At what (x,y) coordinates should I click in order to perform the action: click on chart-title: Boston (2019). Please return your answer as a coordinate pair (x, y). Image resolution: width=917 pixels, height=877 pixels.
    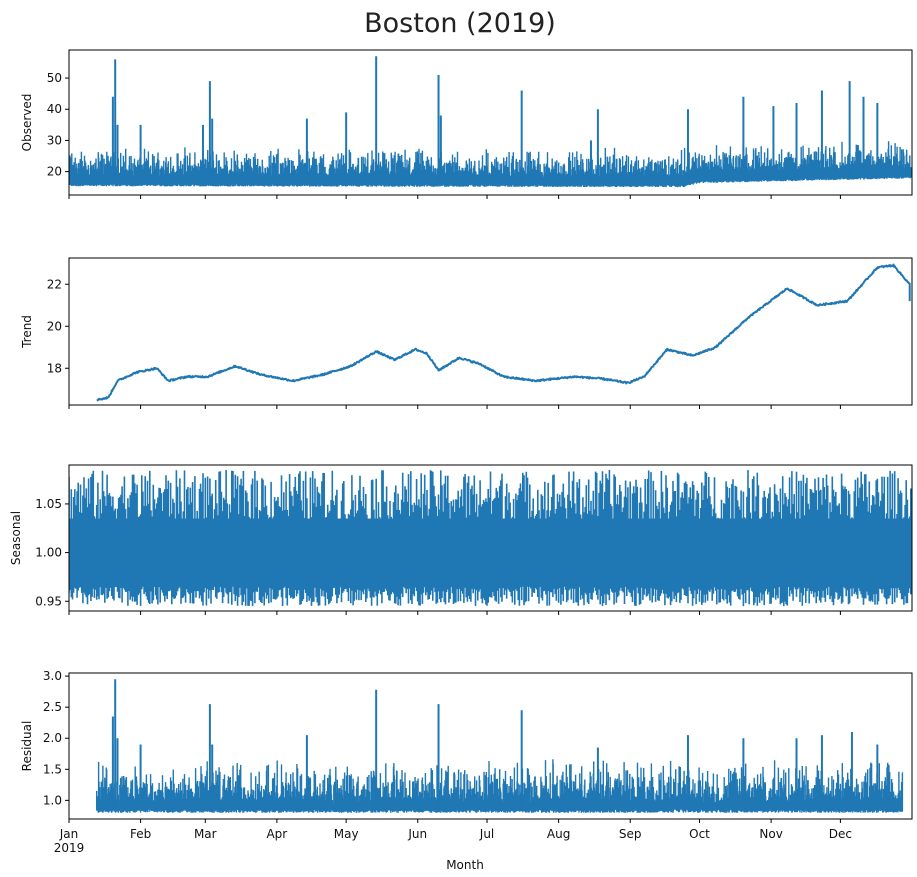
    Looking at the image, I should click on (460, 23).